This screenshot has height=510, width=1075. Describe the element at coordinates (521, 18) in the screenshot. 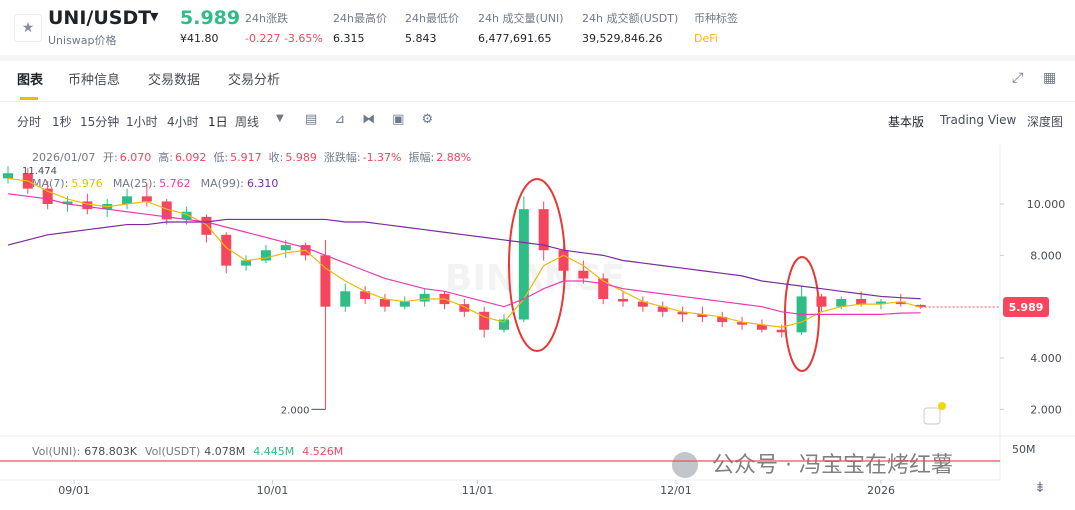

I see `stat-label: 24h 成交量(UNI)` at that location.